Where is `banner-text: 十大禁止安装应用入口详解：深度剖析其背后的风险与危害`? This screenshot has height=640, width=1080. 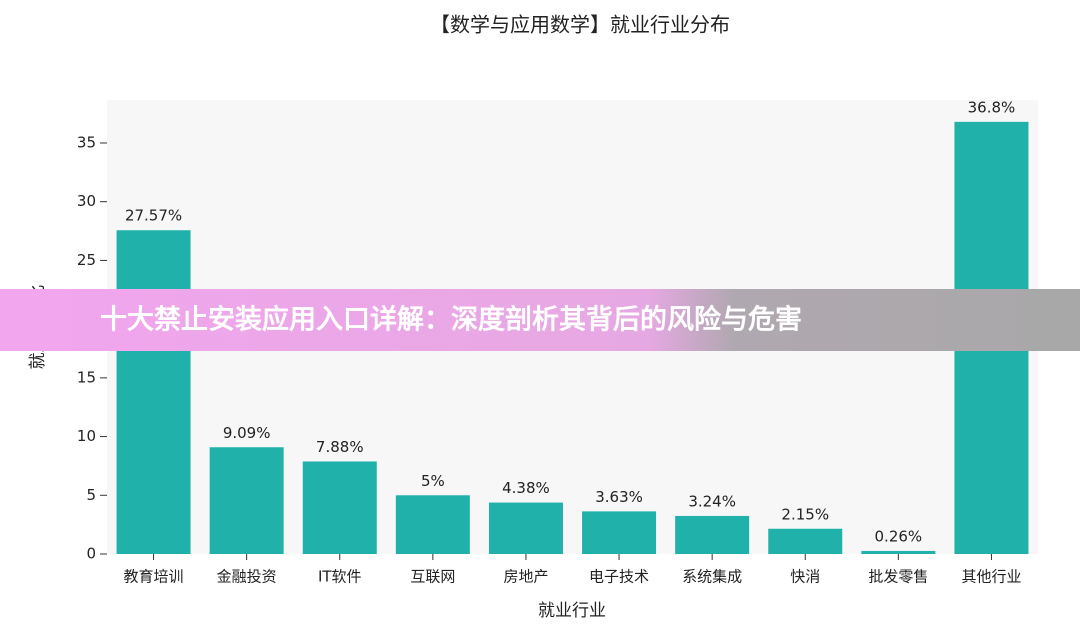
banner-text: 十大禁止安装应用入口详解：深度剖析其背后的风险与危害 is located at coordinates (451, 320).